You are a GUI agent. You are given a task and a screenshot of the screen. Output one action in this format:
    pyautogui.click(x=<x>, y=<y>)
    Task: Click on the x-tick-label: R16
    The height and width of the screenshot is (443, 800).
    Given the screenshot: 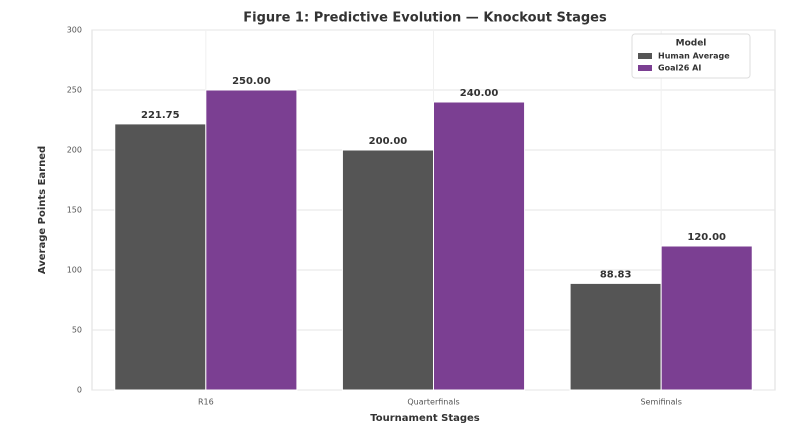 What is the action you would take?
    pyautogui.click(x=206, y=402)
    